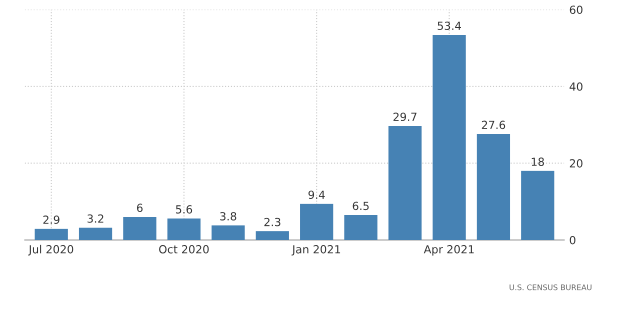 The height and width of the screenshot is (320, 620). What do you see at coordinates (576, 163) in the screenshot?
I see `y-tick-label: 20` at bounding box center [576, 163].